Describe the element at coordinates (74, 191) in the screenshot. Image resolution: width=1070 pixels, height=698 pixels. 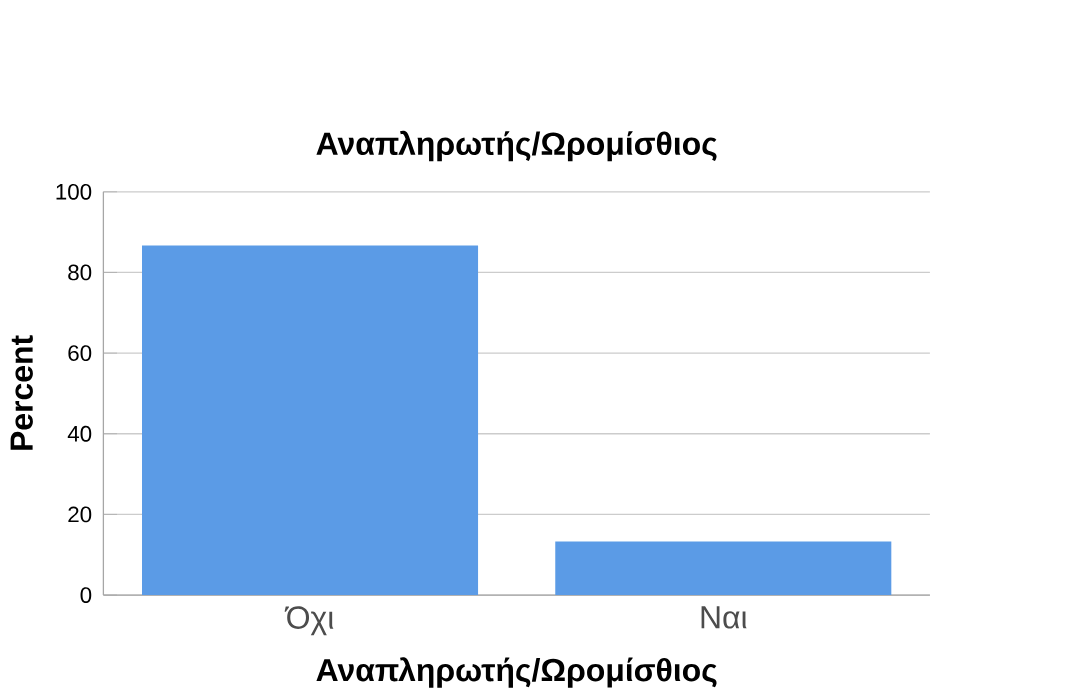
I see `y-tick-label: 100` at that location.